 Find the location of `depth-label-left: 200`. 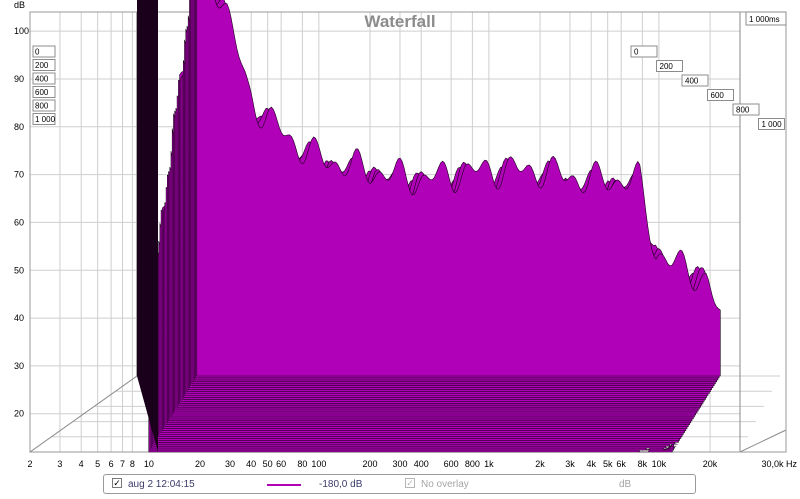

depth-label-left: 200 is located at coordinates (44, 65).